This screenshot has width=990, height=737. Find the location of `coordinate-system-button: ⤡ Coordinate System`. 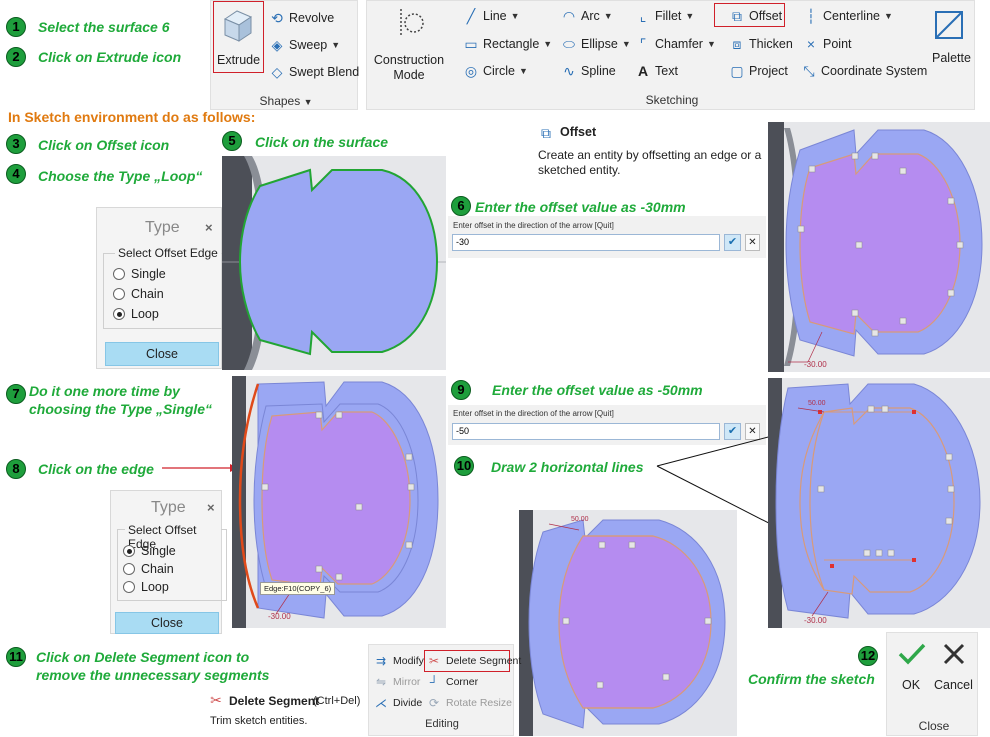

coordinate-system-button: ⤡ Coordinate System is located at coordinates (864, 71).